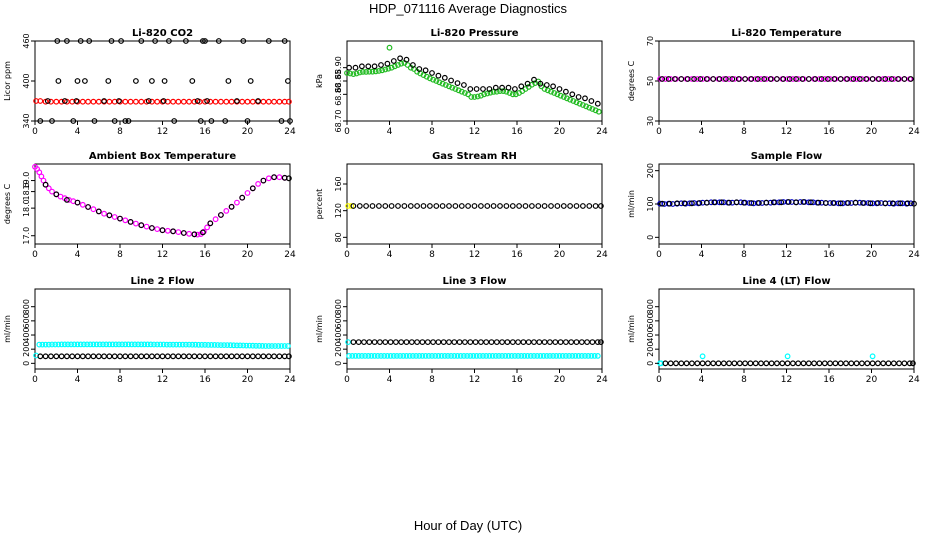 Image resolution: width=936 pixels, height=540 pixels. I want to click on y-tick-label: 18.6, so click(26, 192).